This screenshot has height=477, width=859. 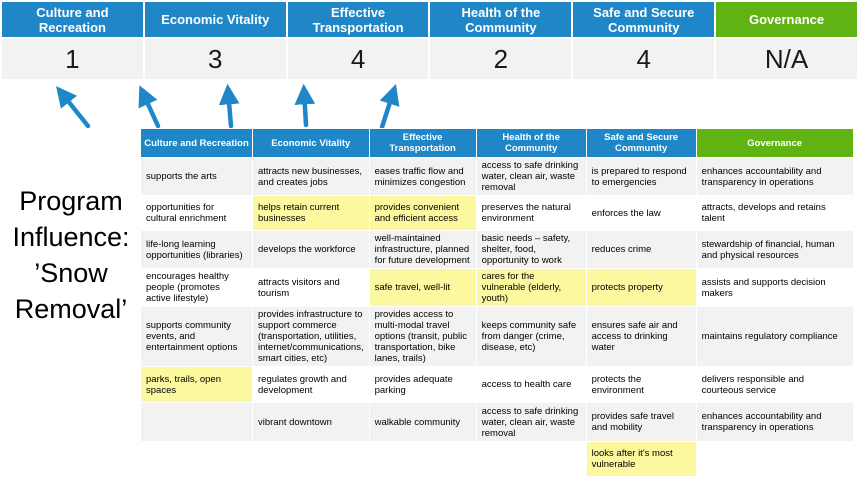 I want to click on matrix-cell: develops the workforce, so click(x=311, y=249).